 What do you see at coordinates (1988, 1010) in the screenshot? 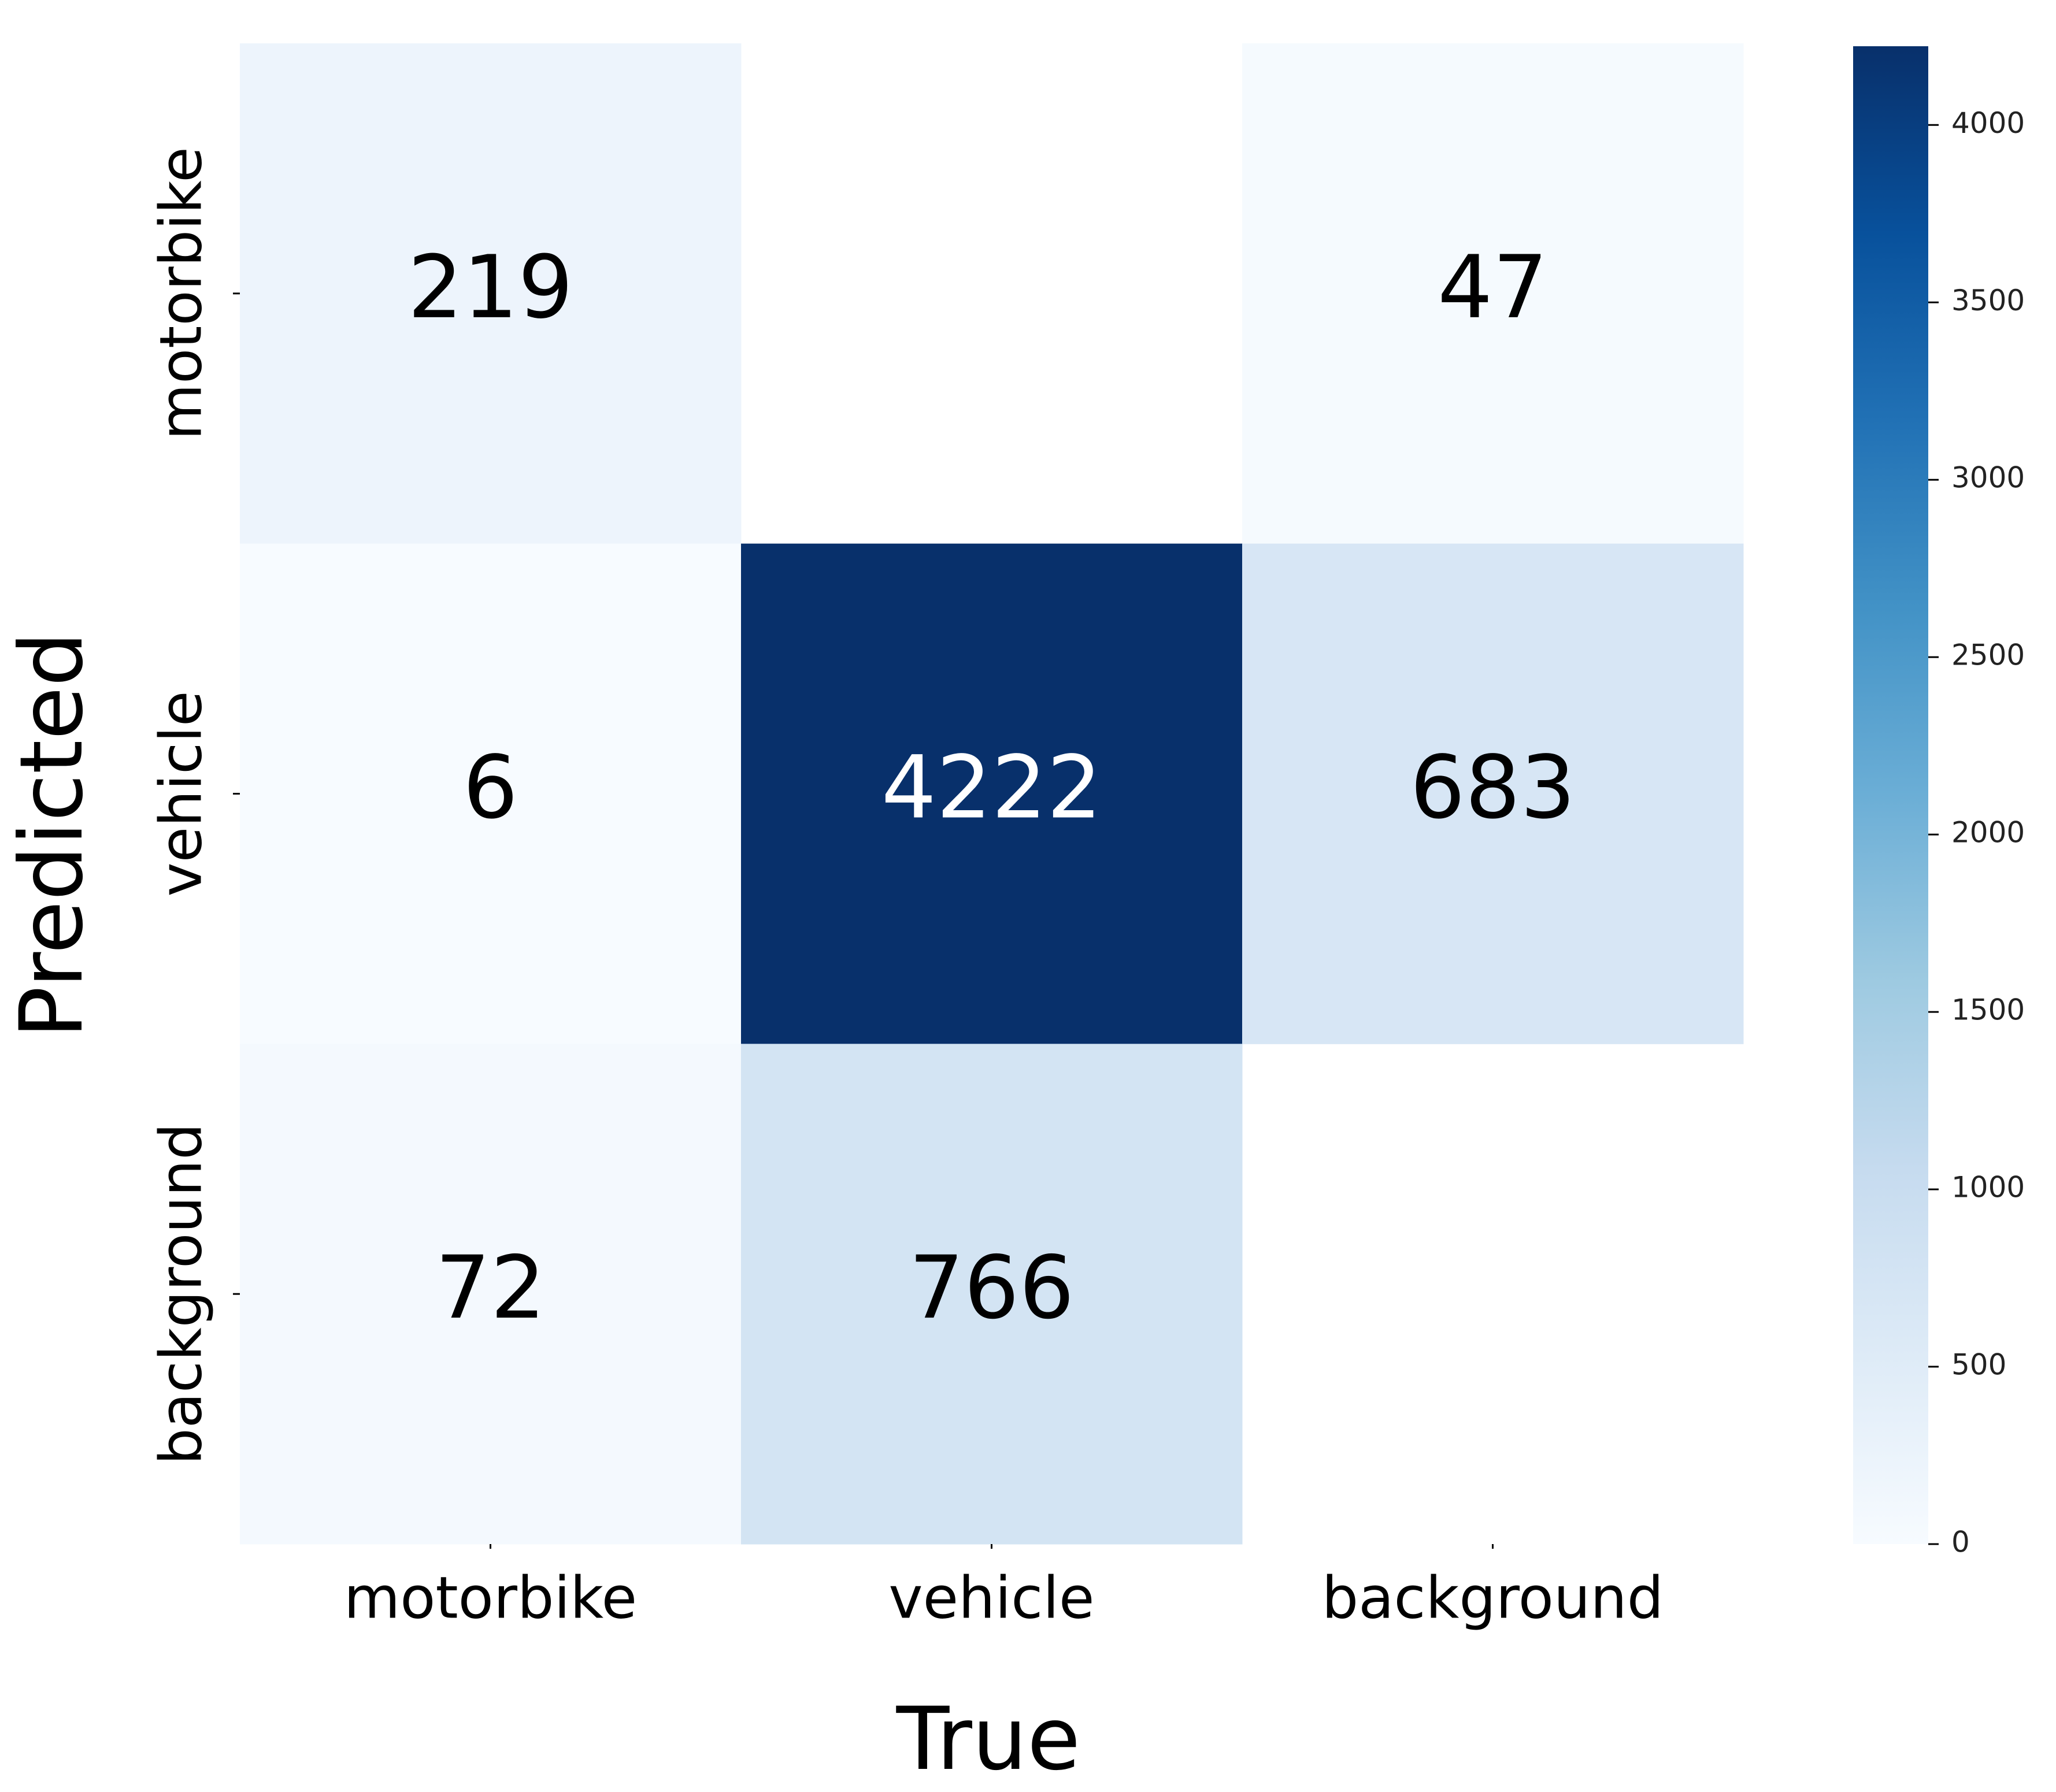
I see `colorbar-tick-label: 1500` at bounding box center [1988, 1010].